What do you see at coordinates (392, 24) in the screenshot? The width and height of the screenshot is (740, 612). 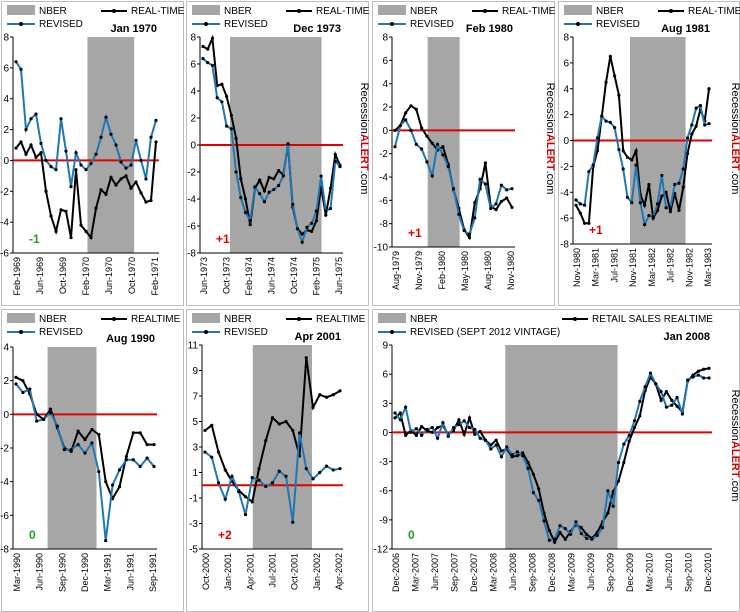 I see `legend-revised-marker` at bounding box center [392, 24].